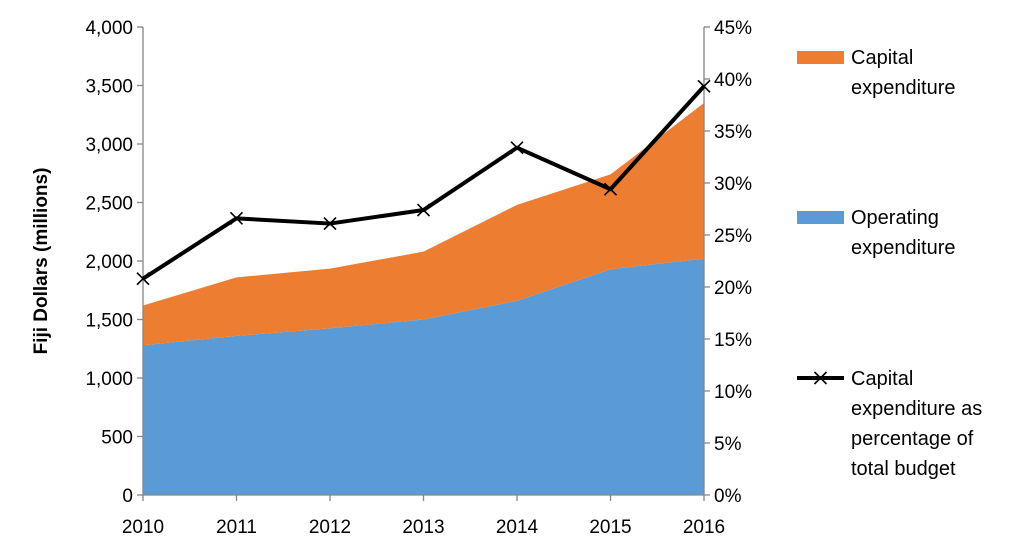 Image resolution: width=1015 pixels, height=557 pixels. What do you see at coordinates (916, 409) in the screenshot?
I see `legend-label-capital-expenditure-percentage: expenditure as` at bounding box center [916, 409].